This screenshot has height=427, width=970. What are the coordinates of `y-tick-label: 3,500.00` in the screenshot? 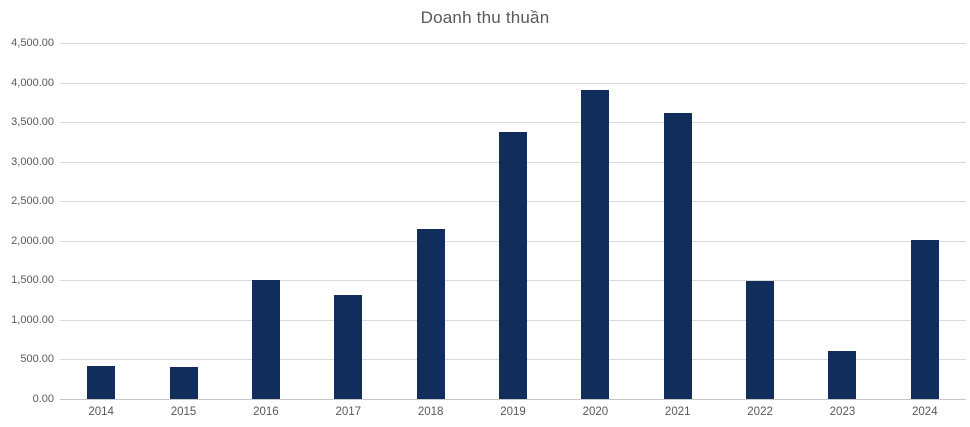 It's located at (32, 122).